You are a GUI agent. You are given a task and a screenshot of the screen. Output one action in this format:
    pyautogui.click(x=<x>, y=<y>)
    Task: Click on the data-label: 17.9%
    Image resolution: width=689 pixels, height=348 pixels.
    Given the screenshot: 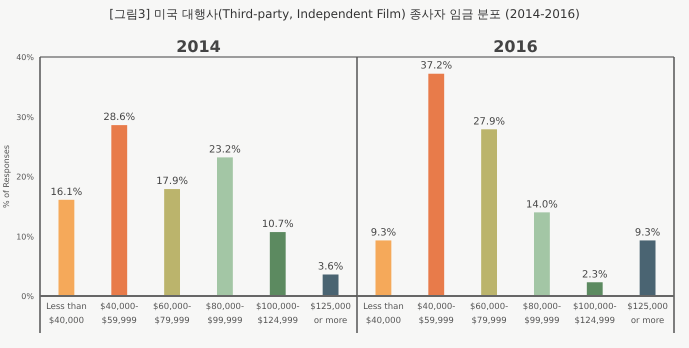 What is the action you would take?
    pyautogui.click(x=172, y=182)
    